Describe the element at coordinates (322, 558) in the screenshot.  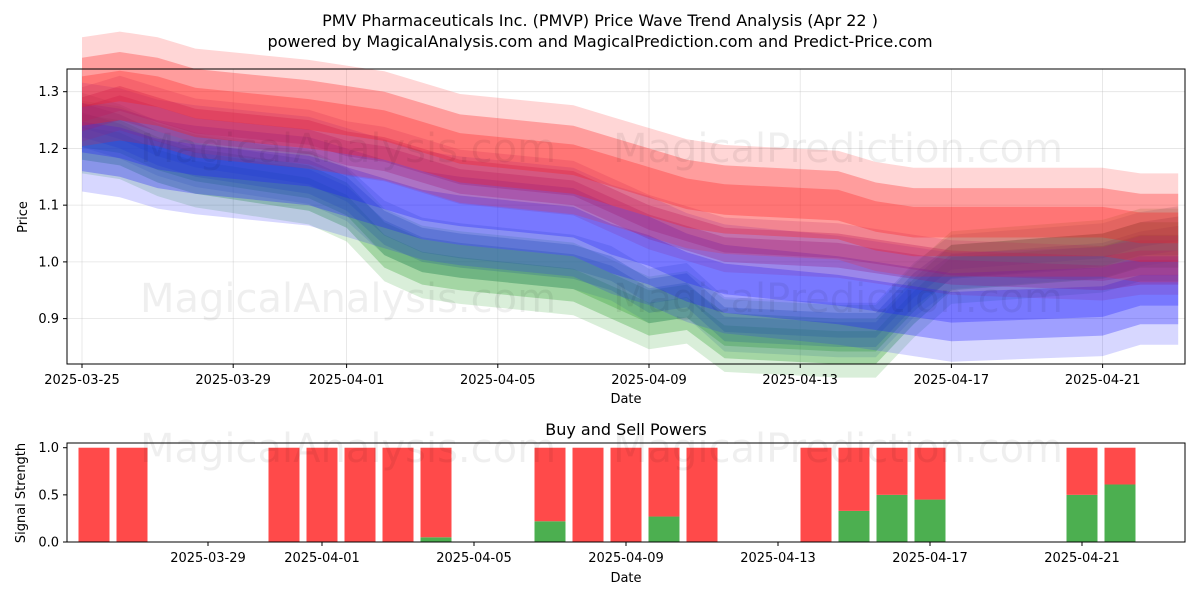
I see `power-x-tick-label: 2025-04-01` at that location.